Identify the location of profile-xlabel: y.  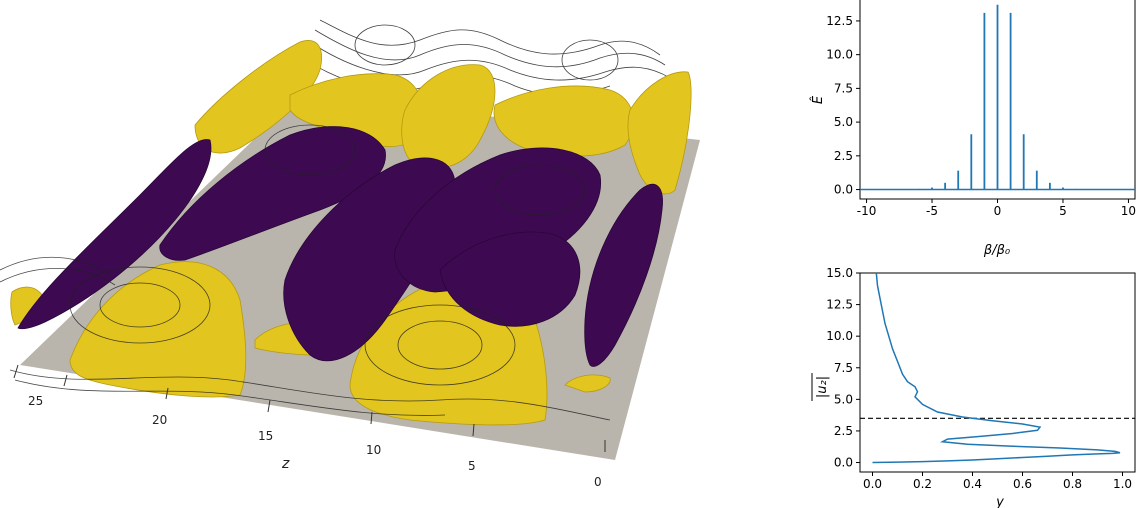
(999, 501).